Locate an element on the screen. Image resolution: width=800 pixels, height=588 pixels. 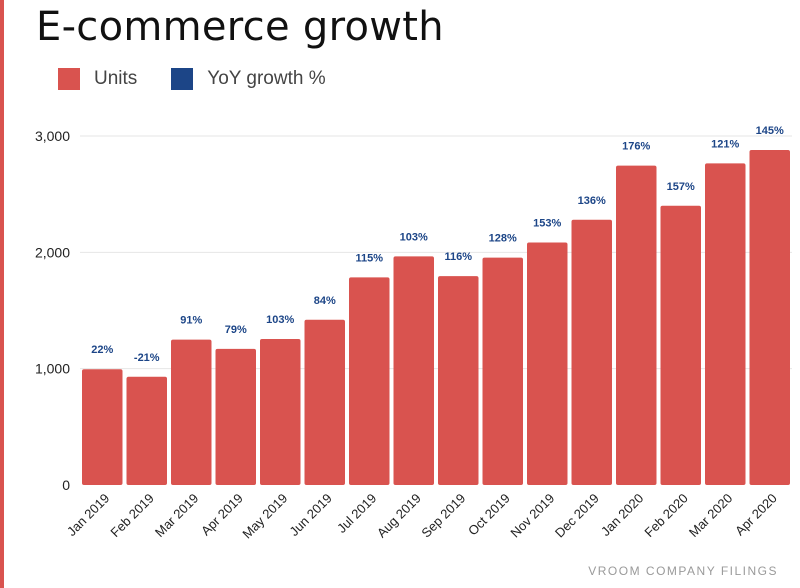
growth-label-11: 136% is located at coordinates (592, 201).